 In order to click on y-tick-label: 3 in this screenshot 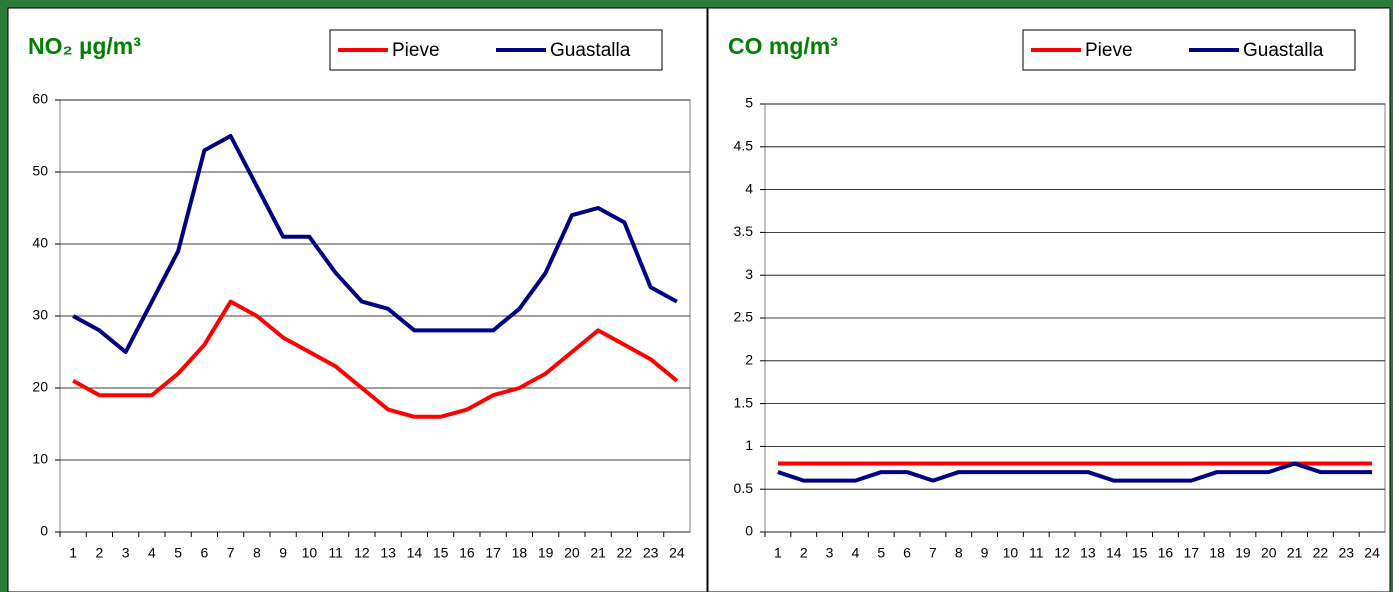, I will do `click(749, 274)`.